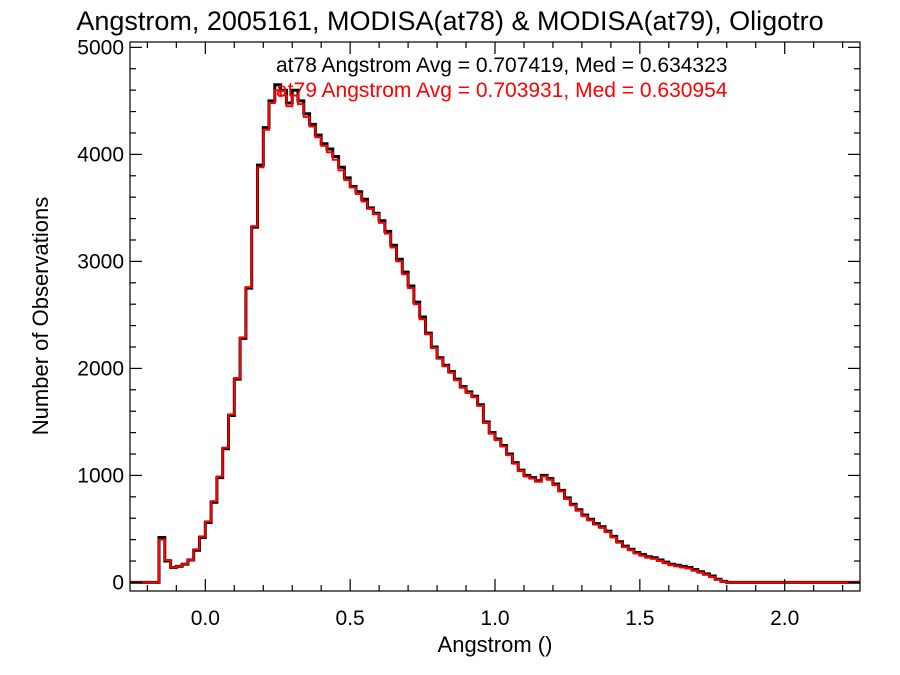 This screenshot has width=900, height=675. What do you see at coordinates (205, 618) in the screenshot?
I see `x-tick-label: 0.0` at bounding box center [205, 618].